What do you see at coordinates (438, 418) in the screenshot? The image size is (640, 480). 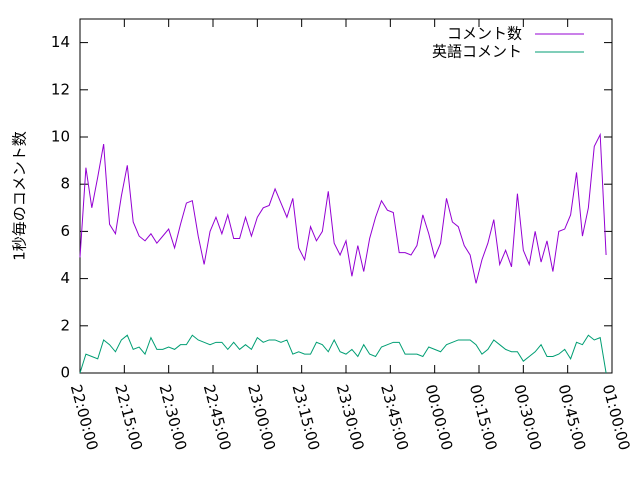 I see `x-tick-label: 00:00:00` at bounding box center [438, 418].